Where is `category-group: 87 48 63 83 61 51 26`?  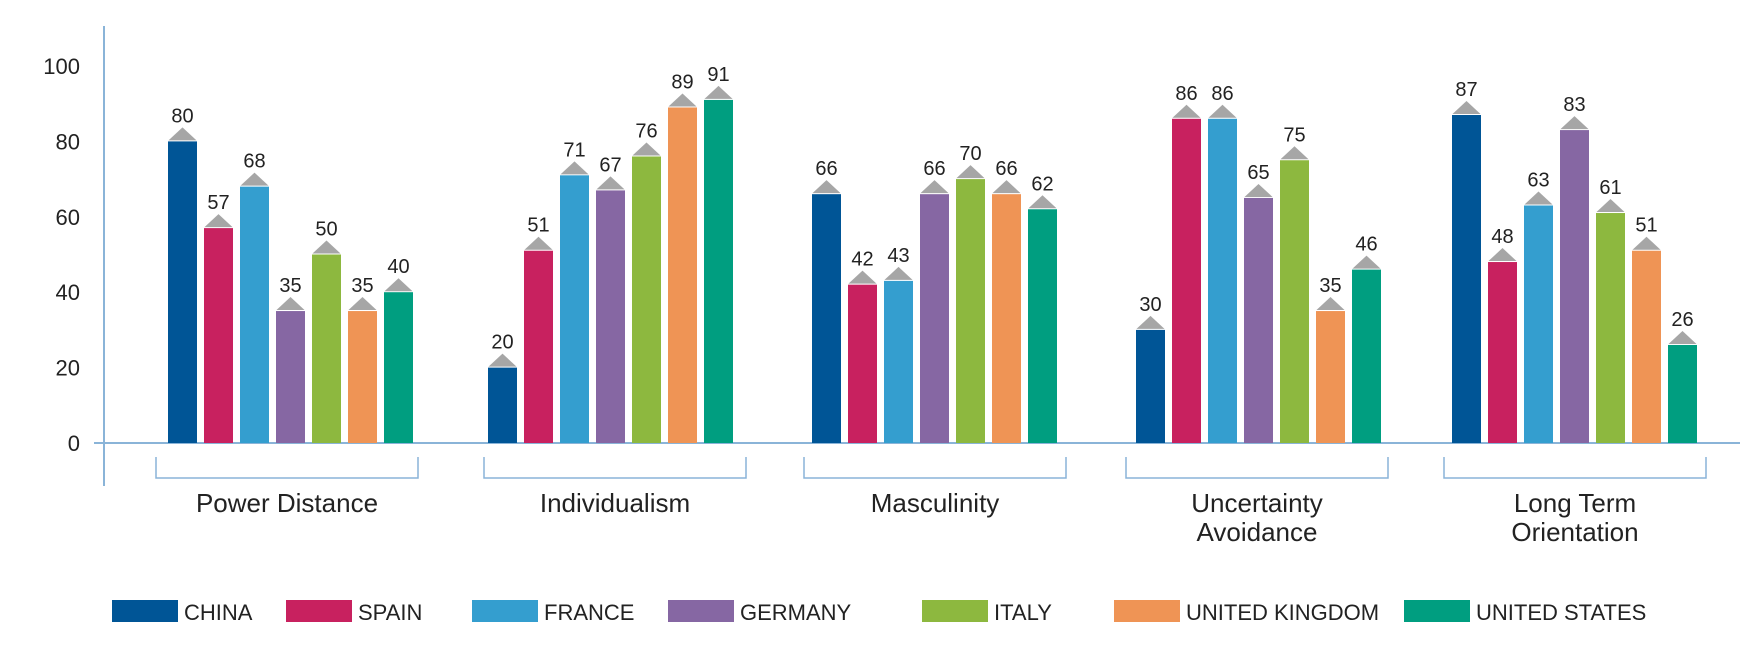
category-group: 87 48 63 83 61 51 26 is located at coordinates (1574, 261).